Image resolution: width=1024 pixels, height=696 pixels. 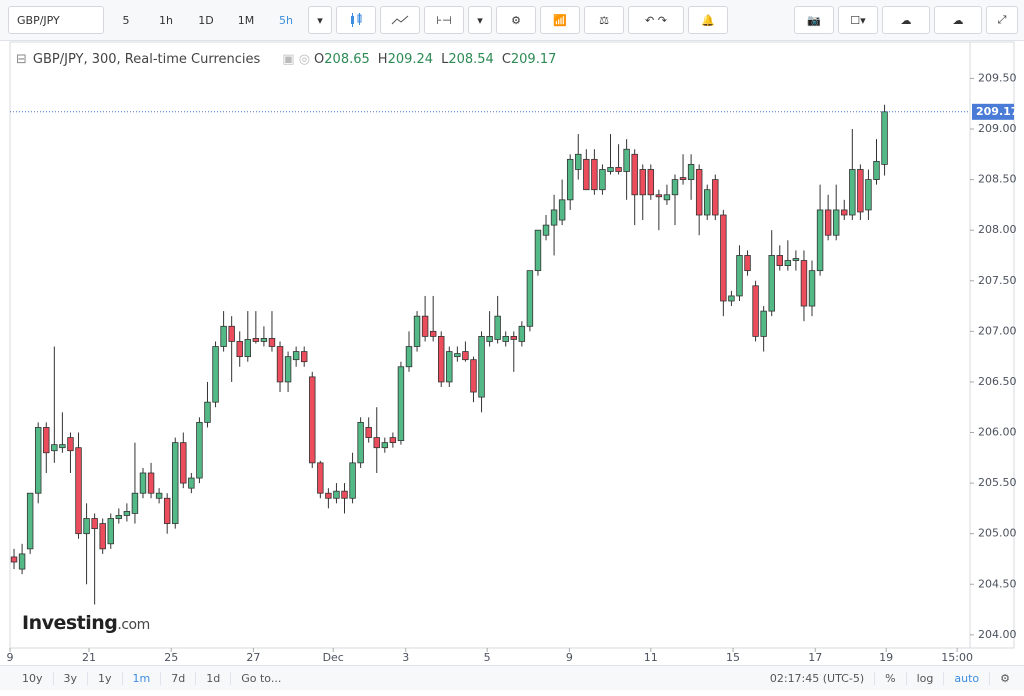 I want to click on range-button: 3y, so click(x=71, y=678).